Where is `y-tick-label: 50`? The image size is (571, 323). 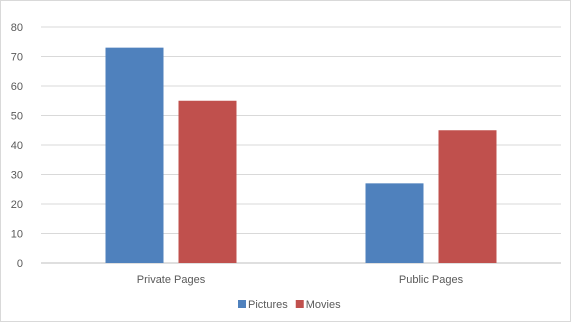 y-tick-label: 50 is located at coordinates (17, 117).